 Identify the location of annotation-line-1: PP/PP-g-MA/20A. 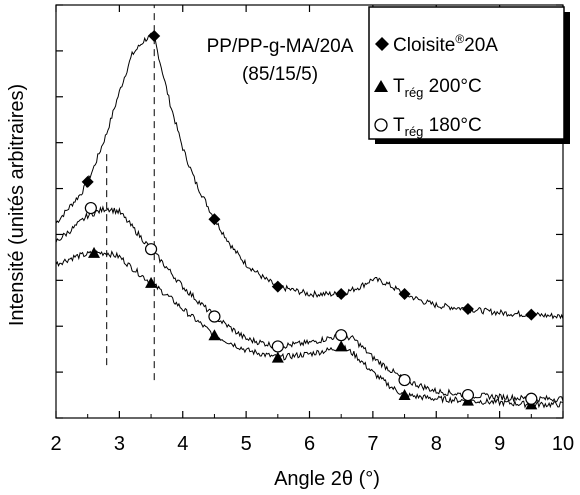
(280, 46).